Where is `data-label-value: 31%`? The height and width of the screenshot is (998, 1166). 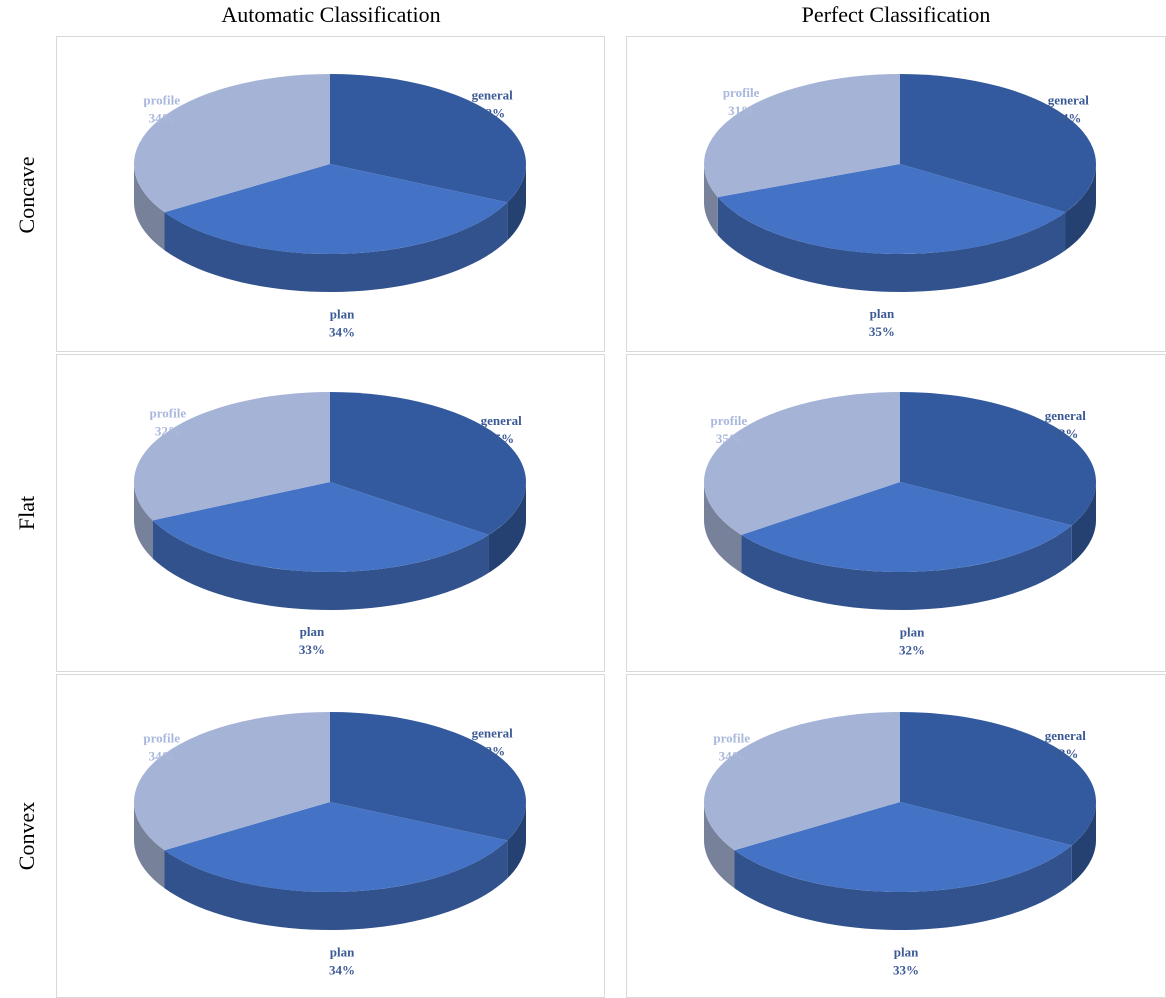
data-label-value: 31% is located at coordinates (741, 110).